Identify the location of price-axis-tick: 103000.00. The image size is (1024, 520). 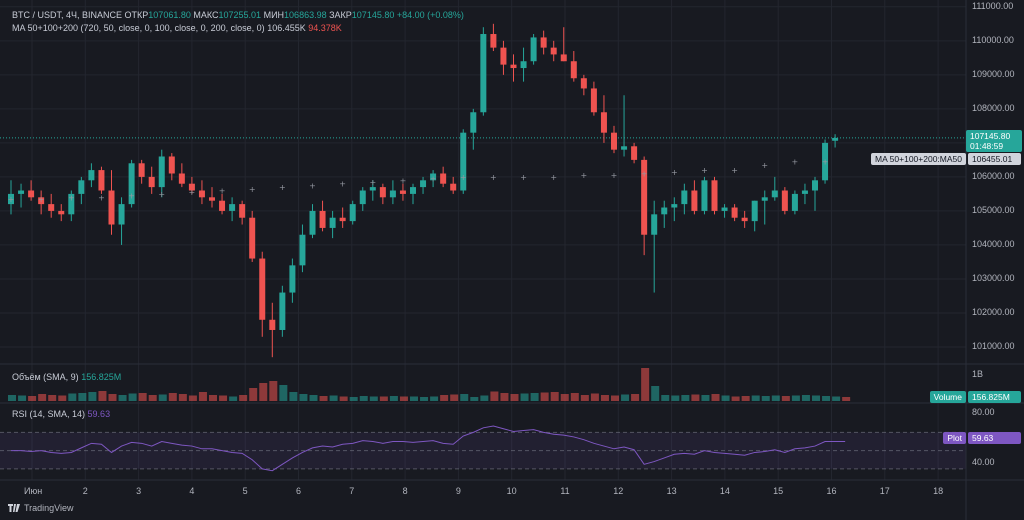
(993, 277).